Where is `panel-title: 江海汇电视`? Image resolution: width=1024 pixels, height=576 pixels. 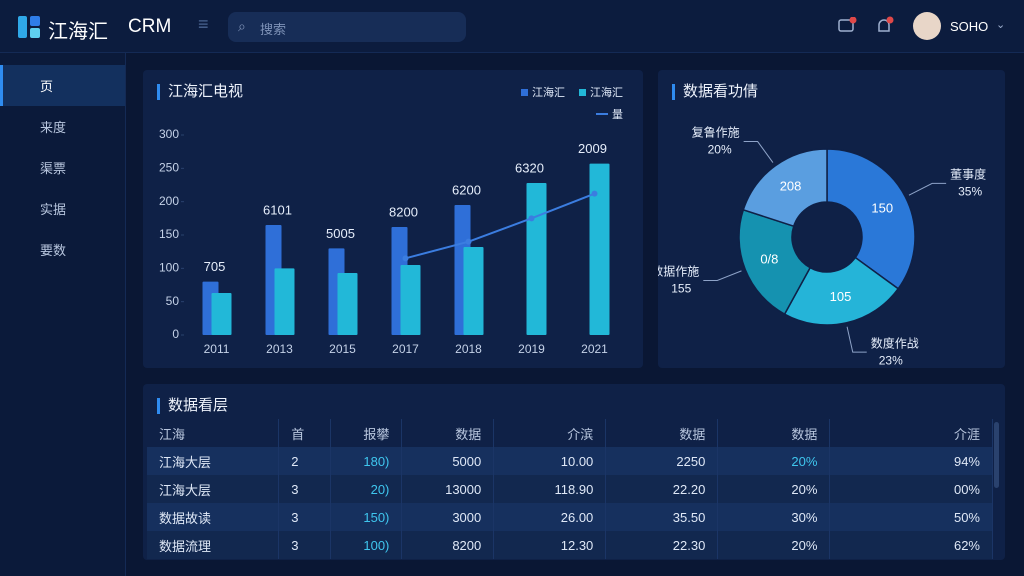
panel-title: 江海汇电视 is located at coordinates (200, 92).